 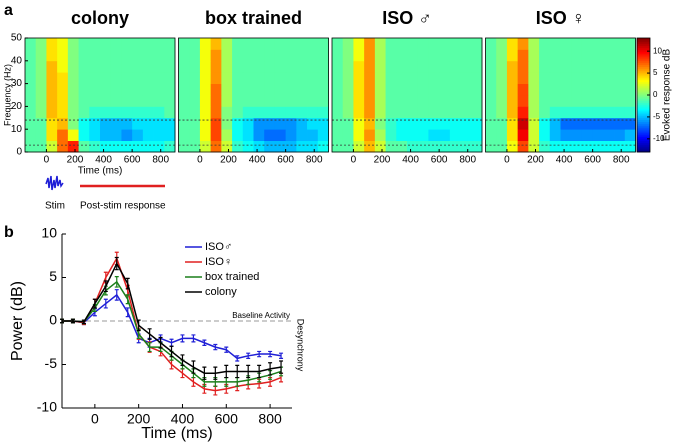 I want to click on series-line, so click(x=172, y=326).